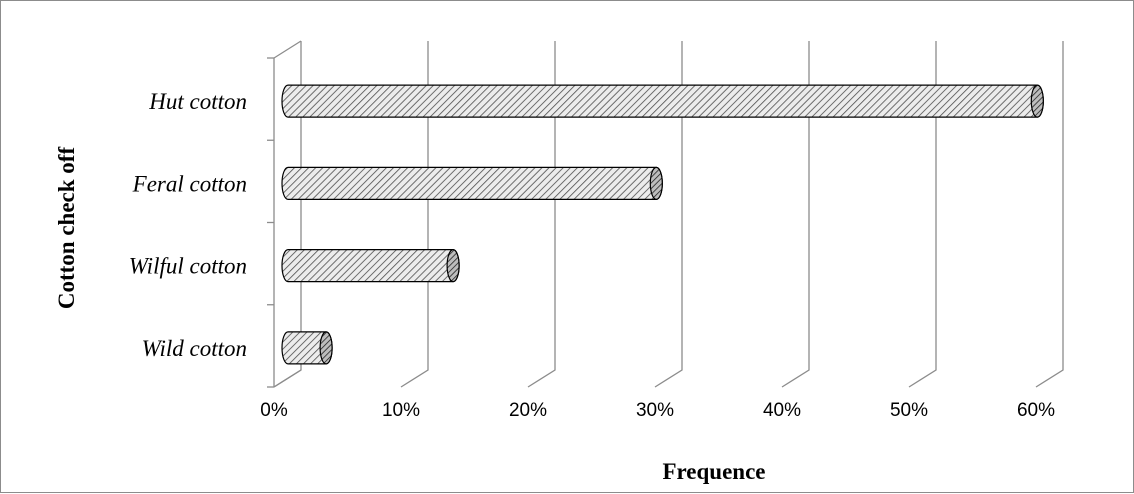 The width and height of the screenshot is (1134, 494). What do you see at coordinates (188, 266) in the screenshot?
I see `y-category-label: Wilful cotton` at bounding box center [188, 266].